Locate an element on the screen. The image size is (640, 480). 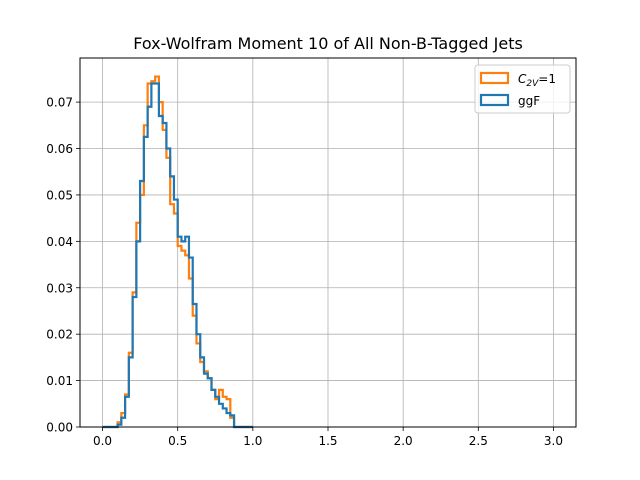
x-tick-label: 1.5 is located at coordinates (327, 441).